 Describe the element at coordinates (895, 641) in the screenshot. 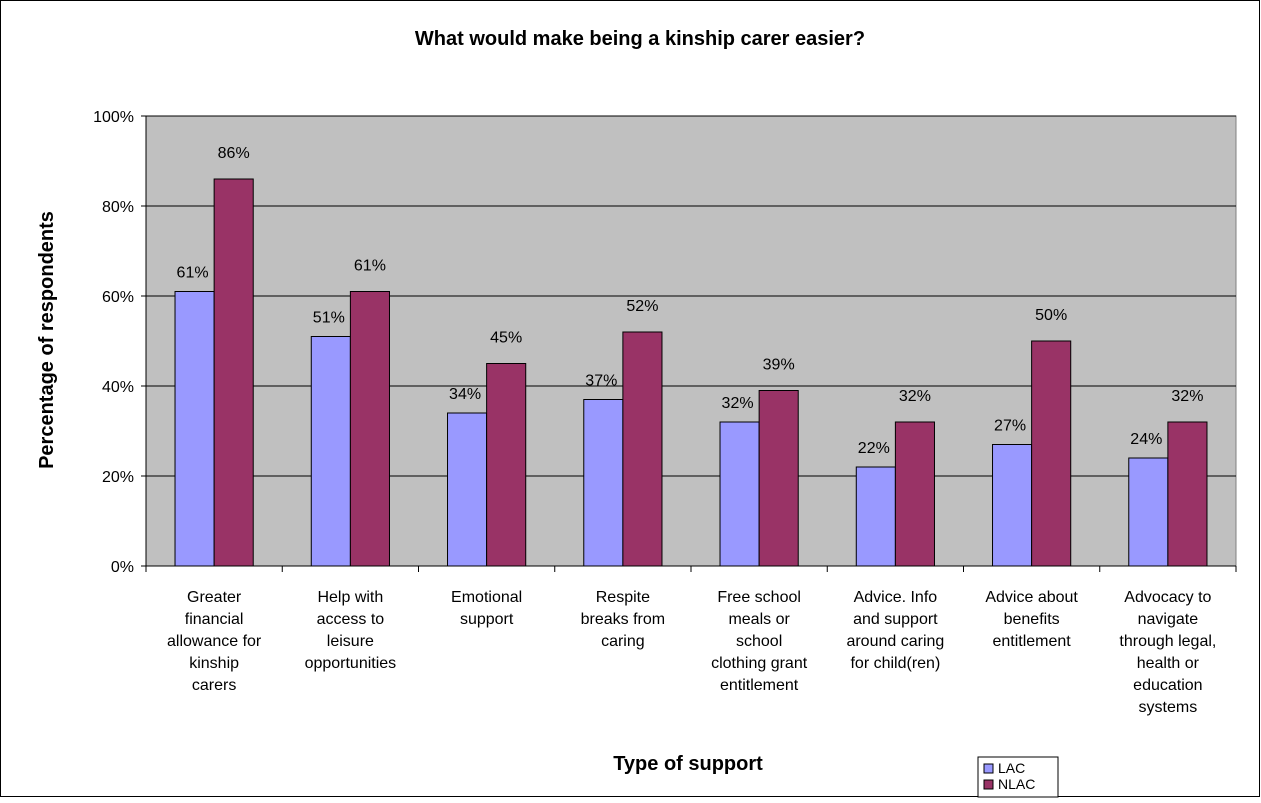

I see `category-label-line: around caring` at that location.